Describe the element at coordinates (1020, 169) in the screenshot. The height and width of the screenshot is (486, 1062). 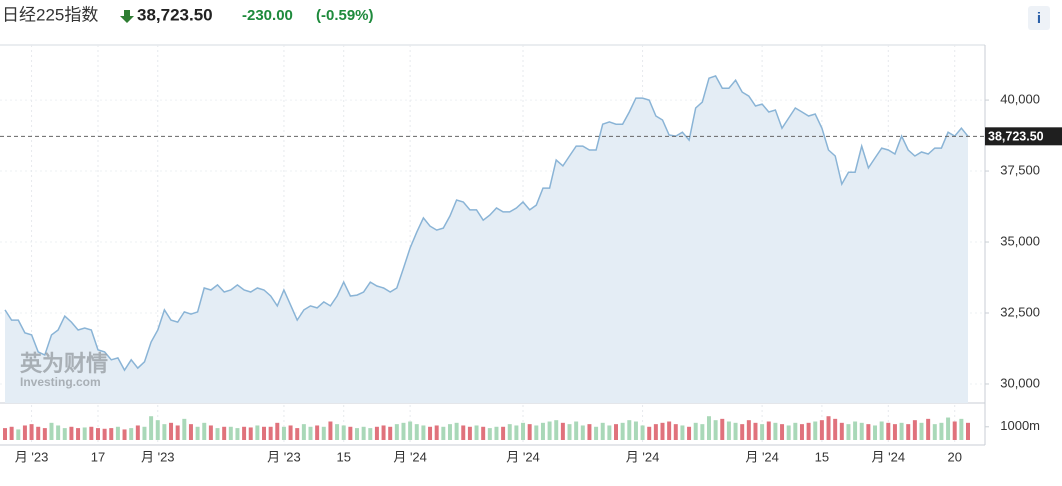
I see `y-tick-label: 37,500` at that location.